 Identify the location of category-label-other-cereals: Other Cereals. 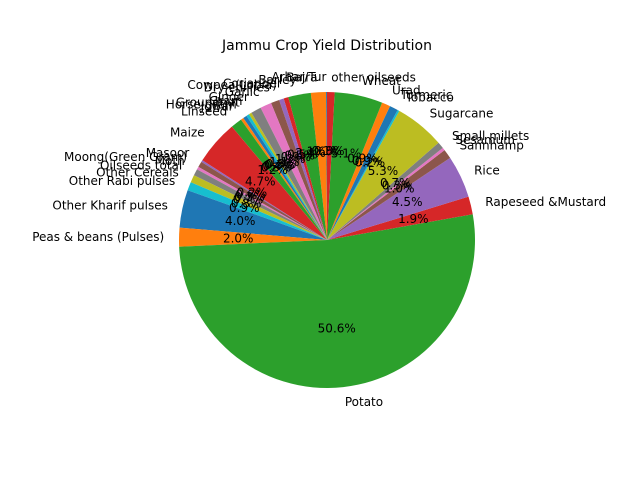
(137, 173).